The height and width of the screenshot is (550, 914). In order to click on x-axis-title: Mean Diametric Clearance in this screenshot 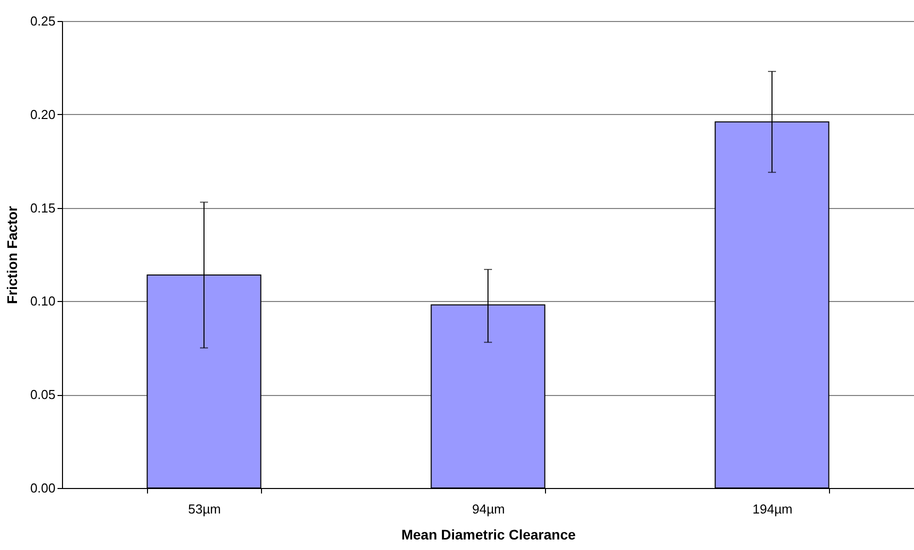, I will do `click(488, 534)`.